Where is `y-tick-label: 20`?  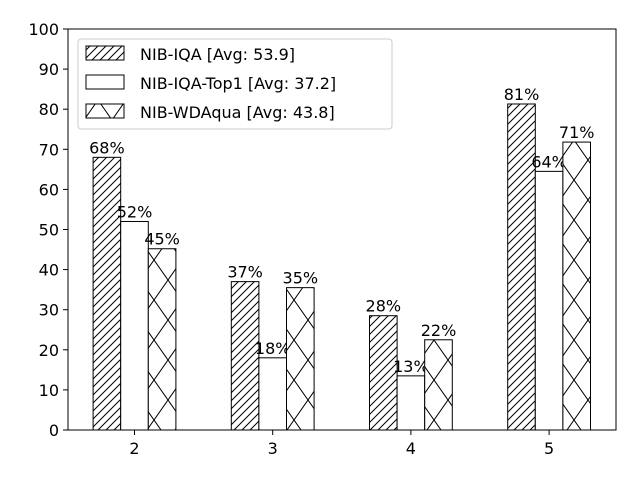 y-tick-label: 20 is located at coordinates (49, 350).